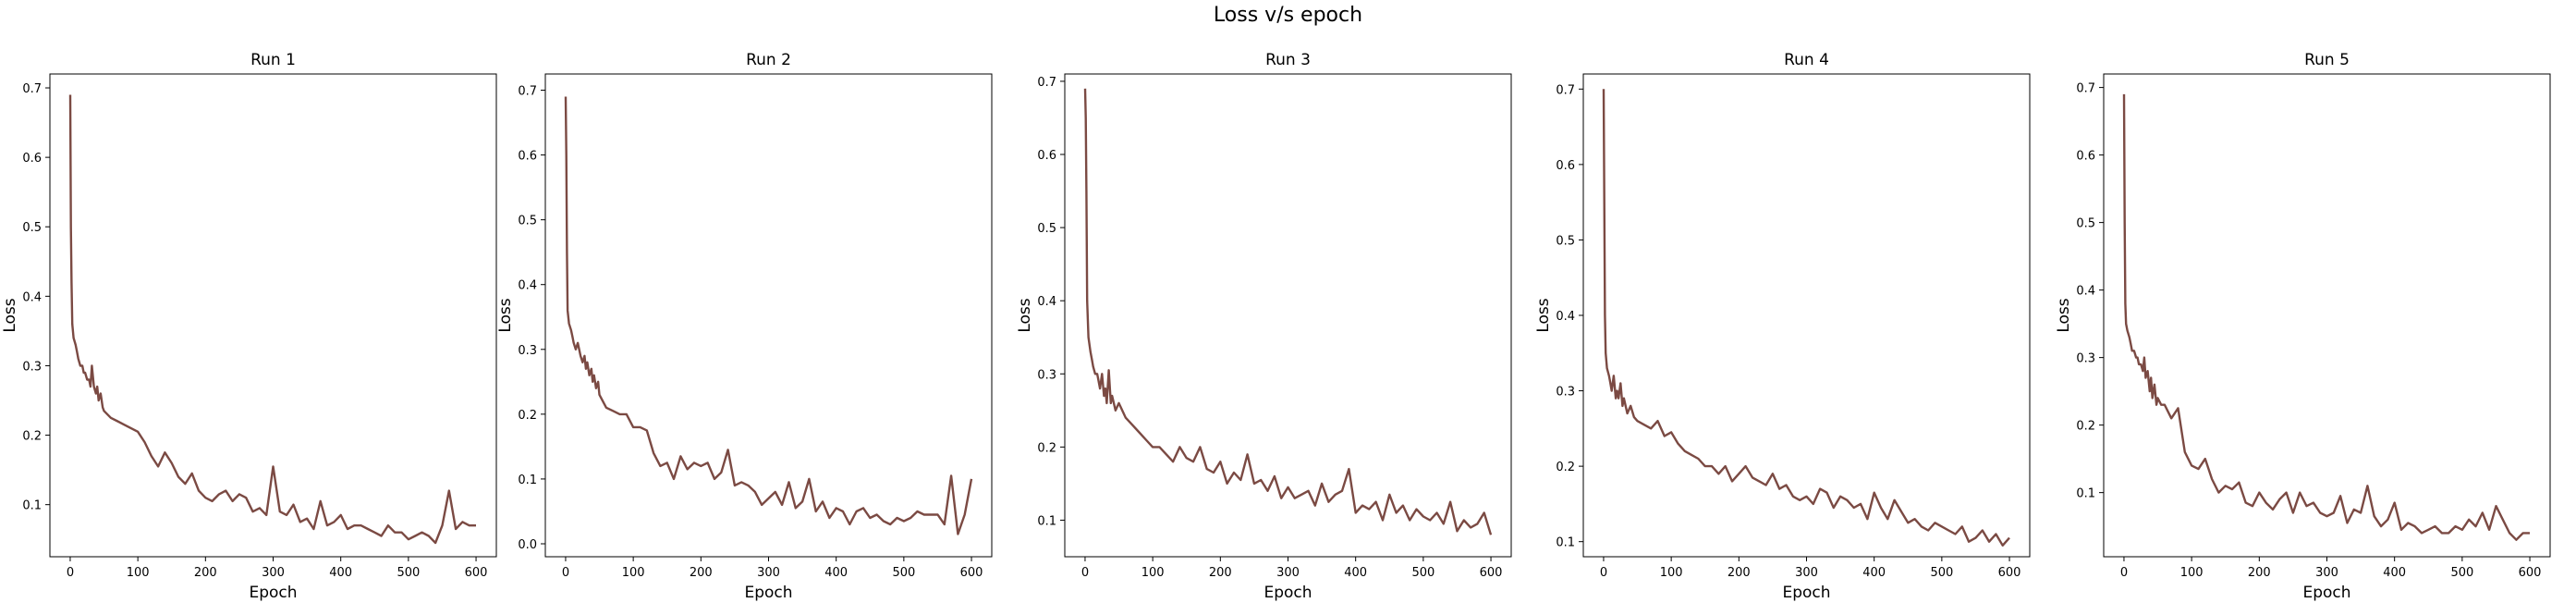 The width and height of the screenshot is (2576, 615). What do you see at coordinates (527, 545) in the screenshot?
I see `y-tick-label: 0.0` at bounding box center [527, 545].